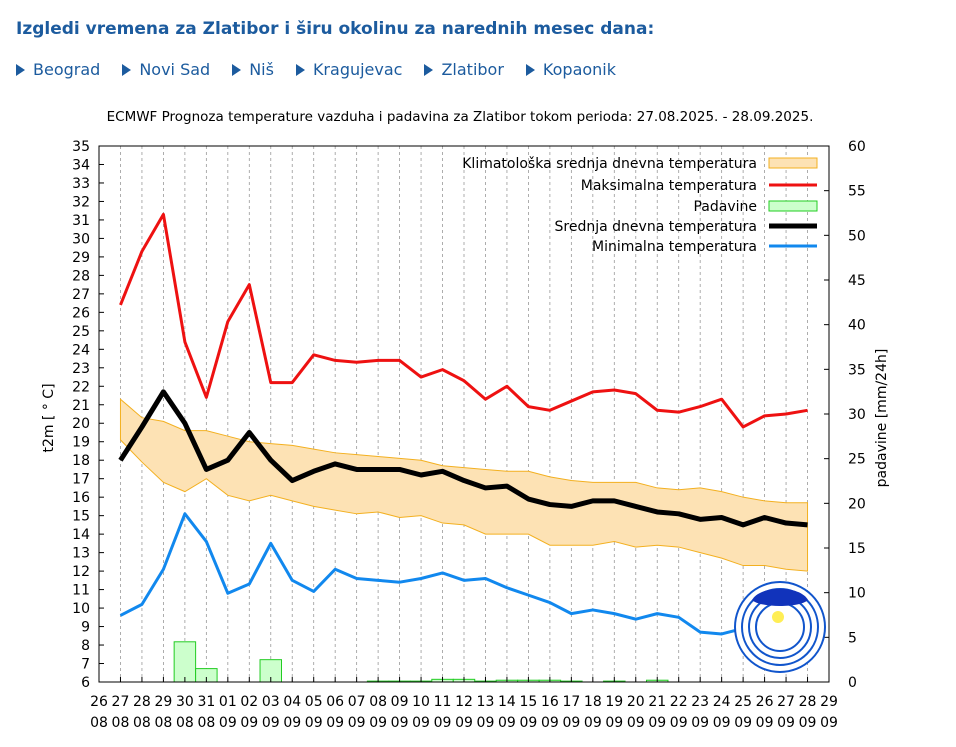 Image resolution: width=956 pixels, height=747 pixels. I want to click on y-tick-label: 32, so click(81, 202).